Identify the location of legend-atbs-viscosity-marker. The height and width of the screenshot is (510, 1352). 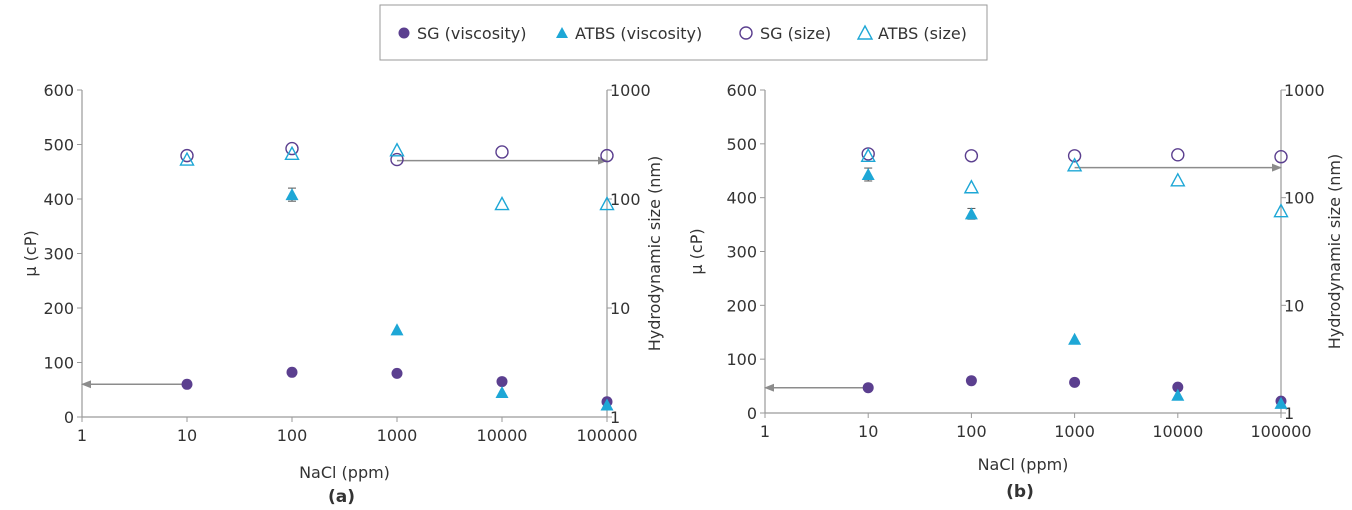
(562, 32).